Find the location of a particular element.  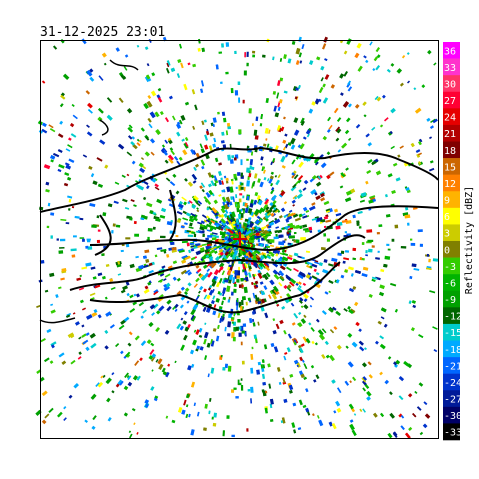

colorbar-swatch is located at coordinates (451, 216).